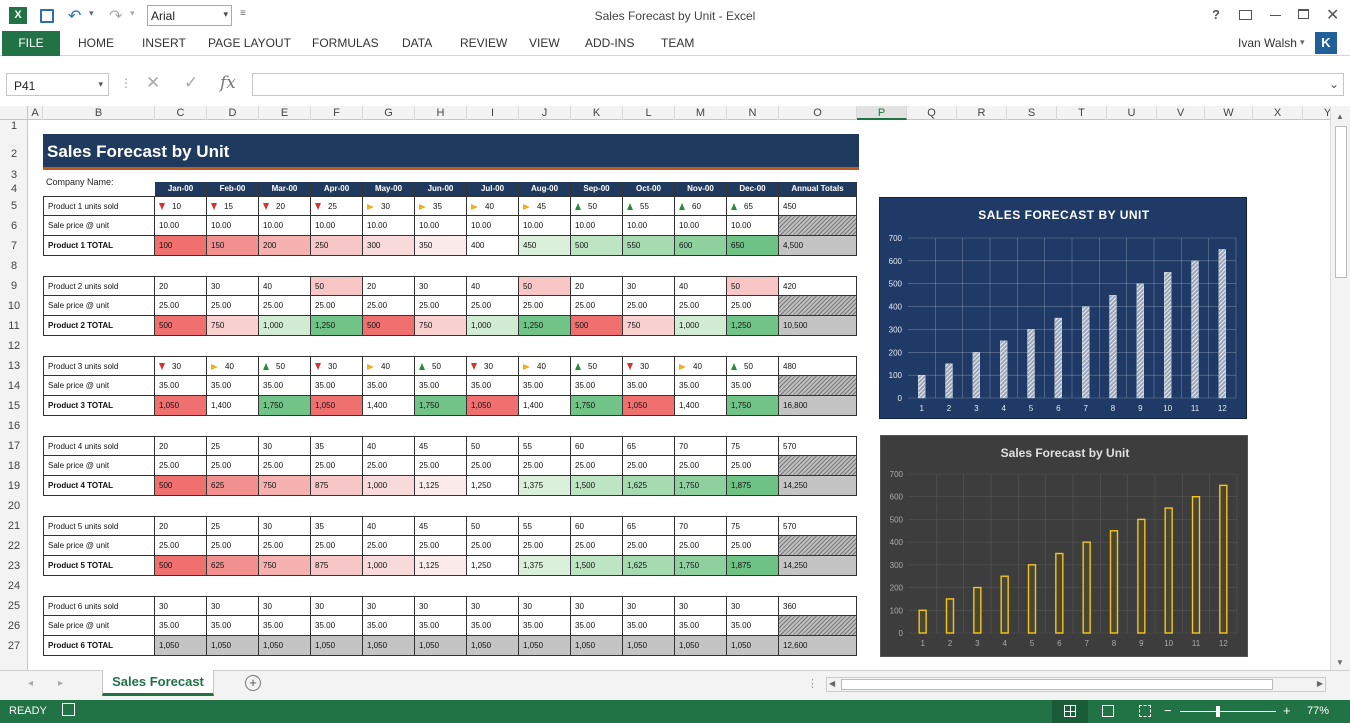  I want to click on row-header: 18, so click(14, 466).